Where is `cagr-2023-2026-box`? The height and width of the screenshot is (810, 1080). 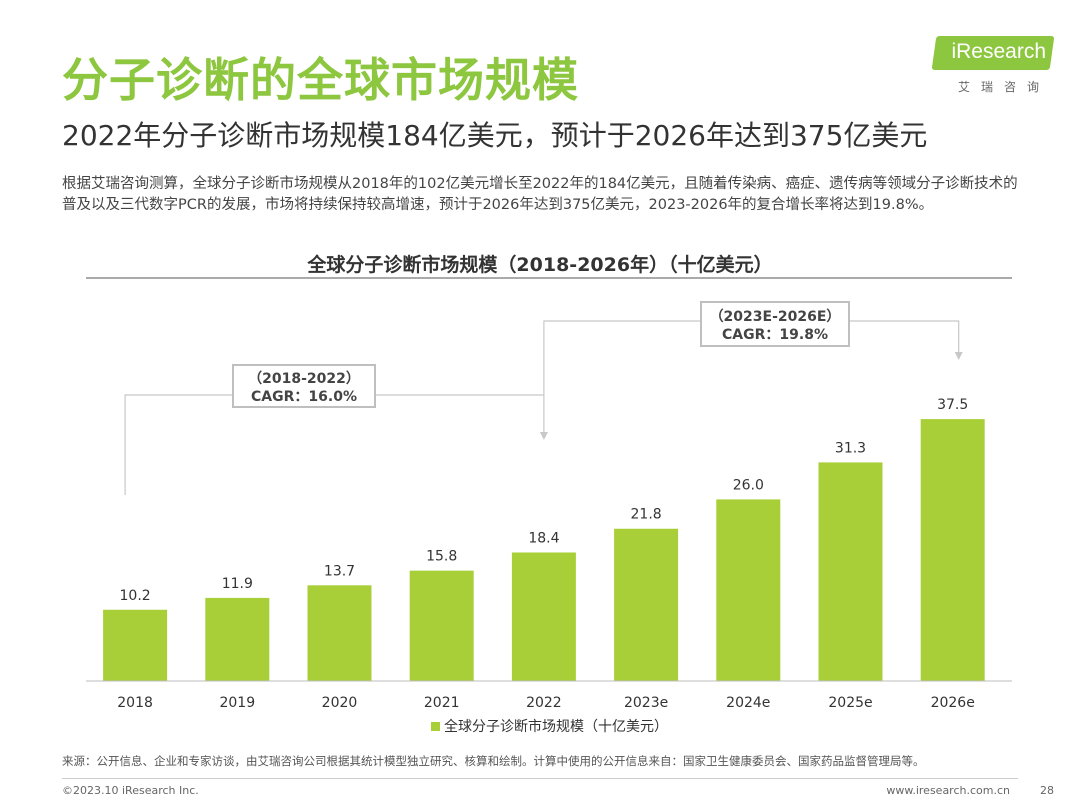 cagr-2023-2026-box is located at coordinates (775, 324).